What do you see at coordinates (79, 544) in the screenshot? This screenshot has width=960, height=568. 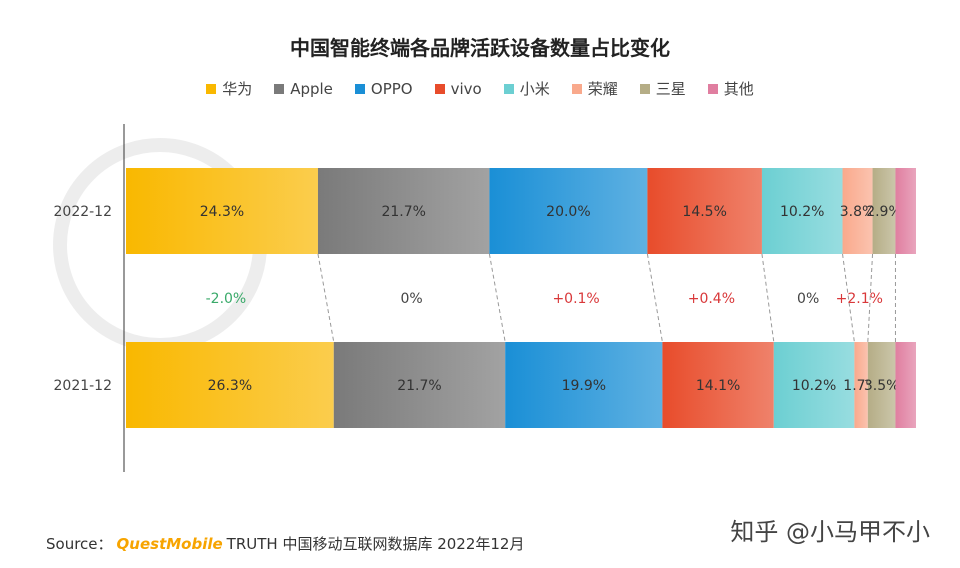 I see `source-label: Source：` at bounding box center [79, 544].